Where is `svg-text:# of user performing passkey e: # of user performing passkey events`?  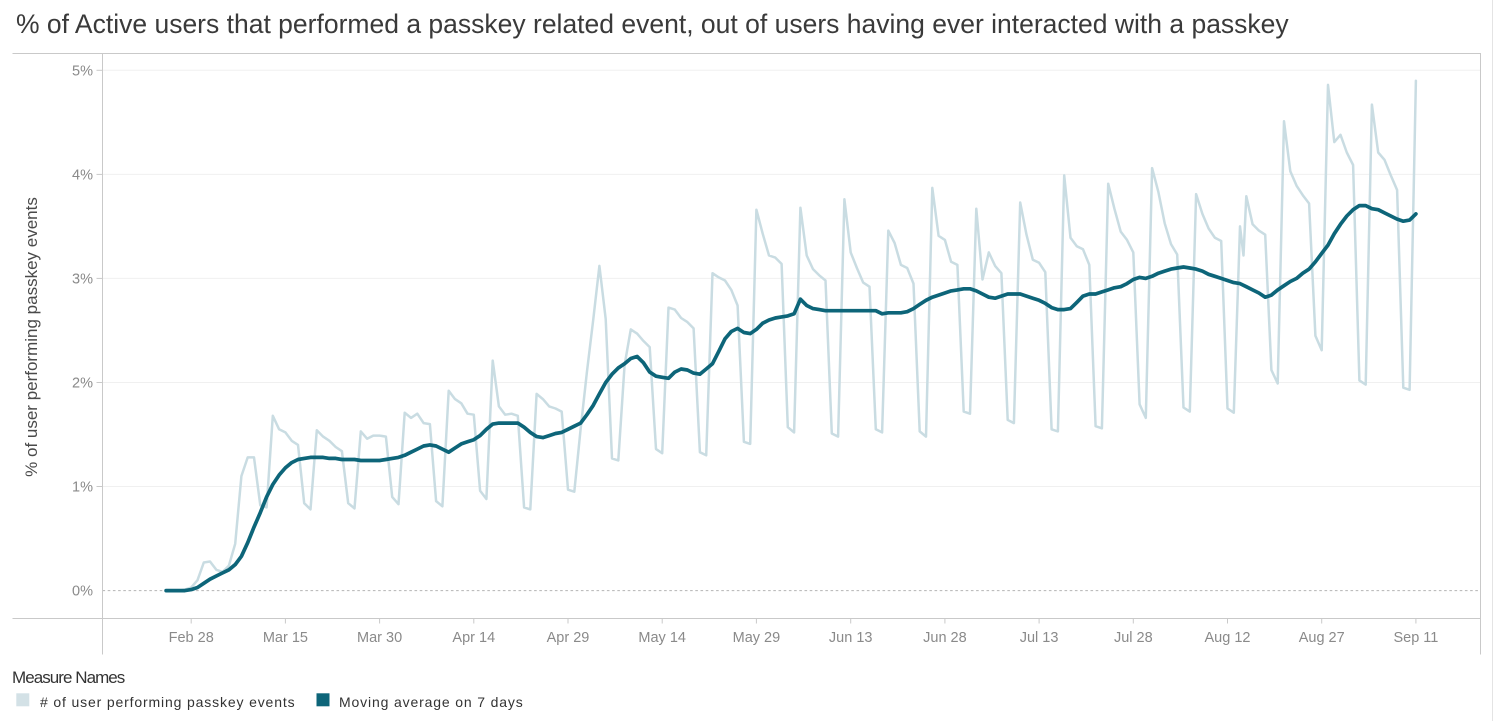 svg-text:# of user performing passkey e: # of user performing passkey events is located at coordinates (167, 702).